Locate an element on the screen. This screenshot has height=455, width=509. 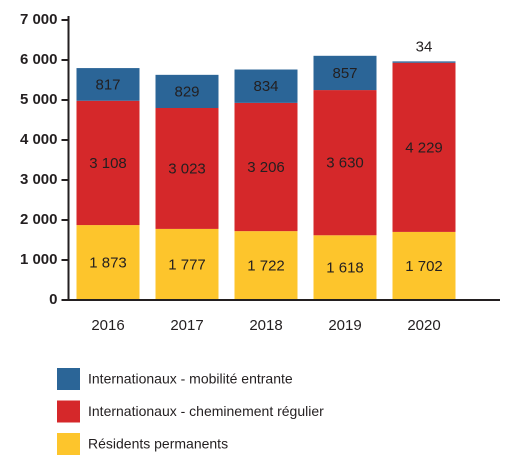
value-label: 1 777 is located at coordinates (187, 264).